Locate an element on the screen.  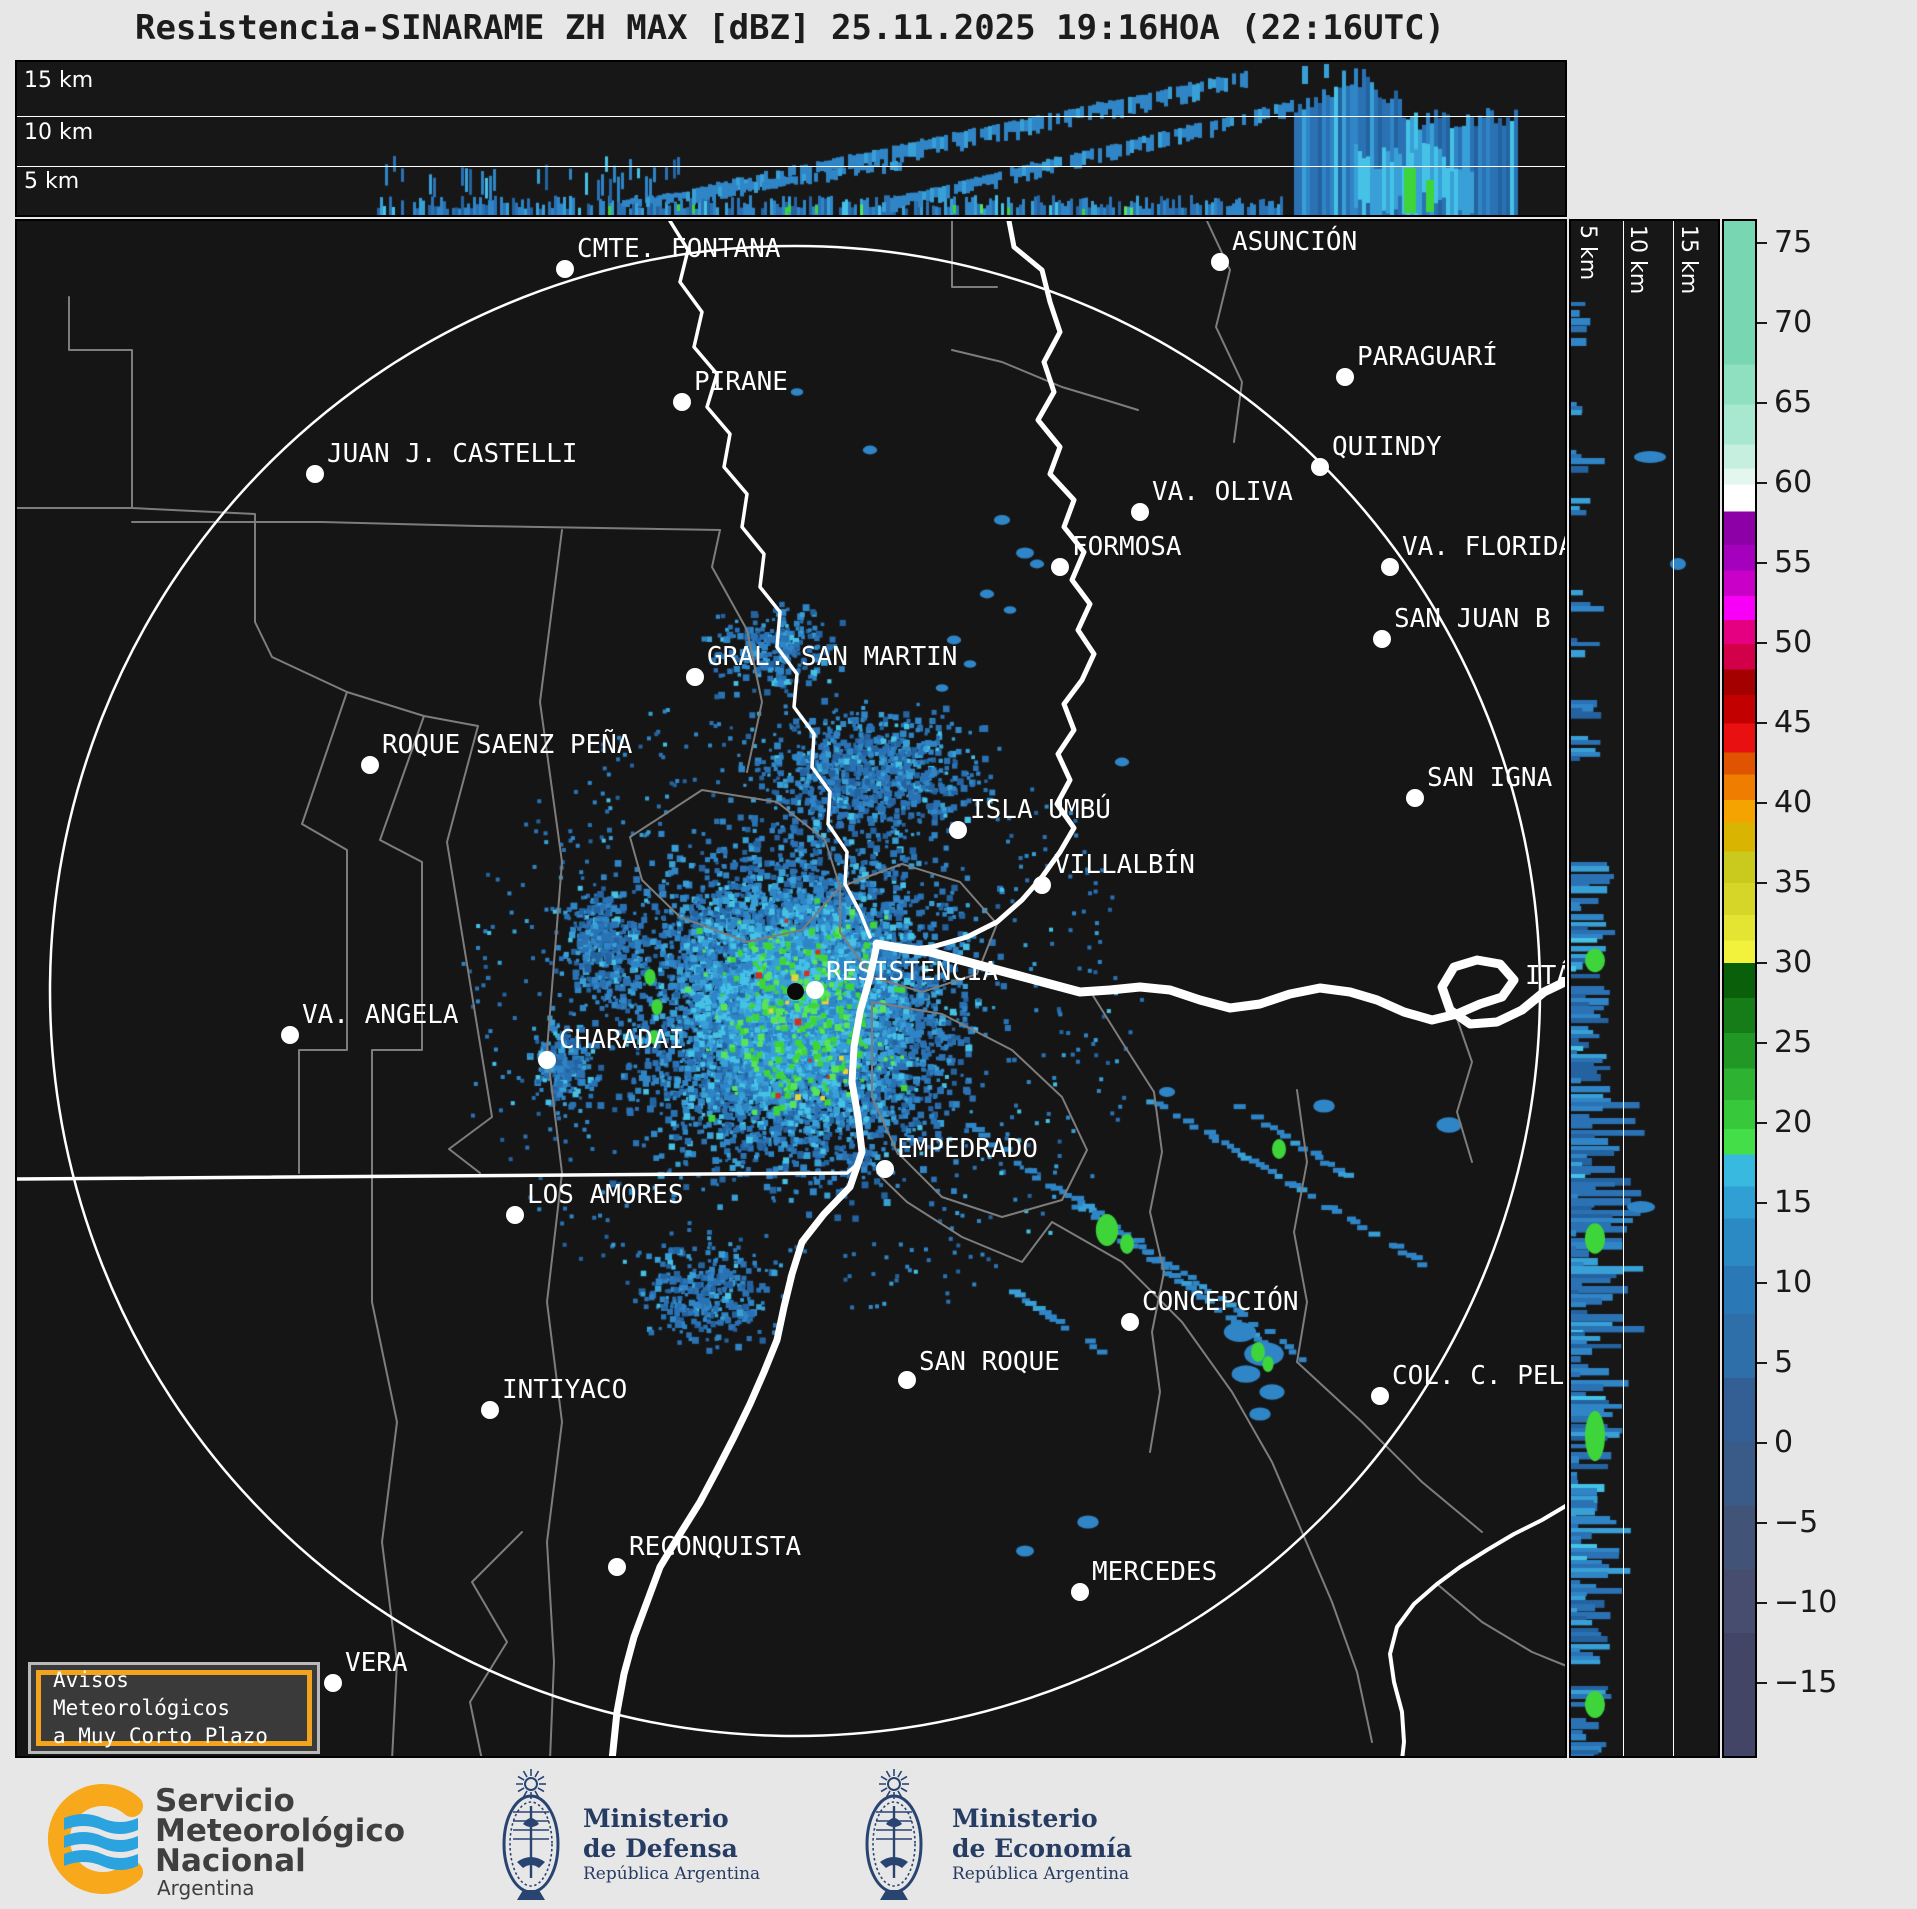
warning-line-1: Avisos Meteorológicos is located at coordinates (142, 1694).